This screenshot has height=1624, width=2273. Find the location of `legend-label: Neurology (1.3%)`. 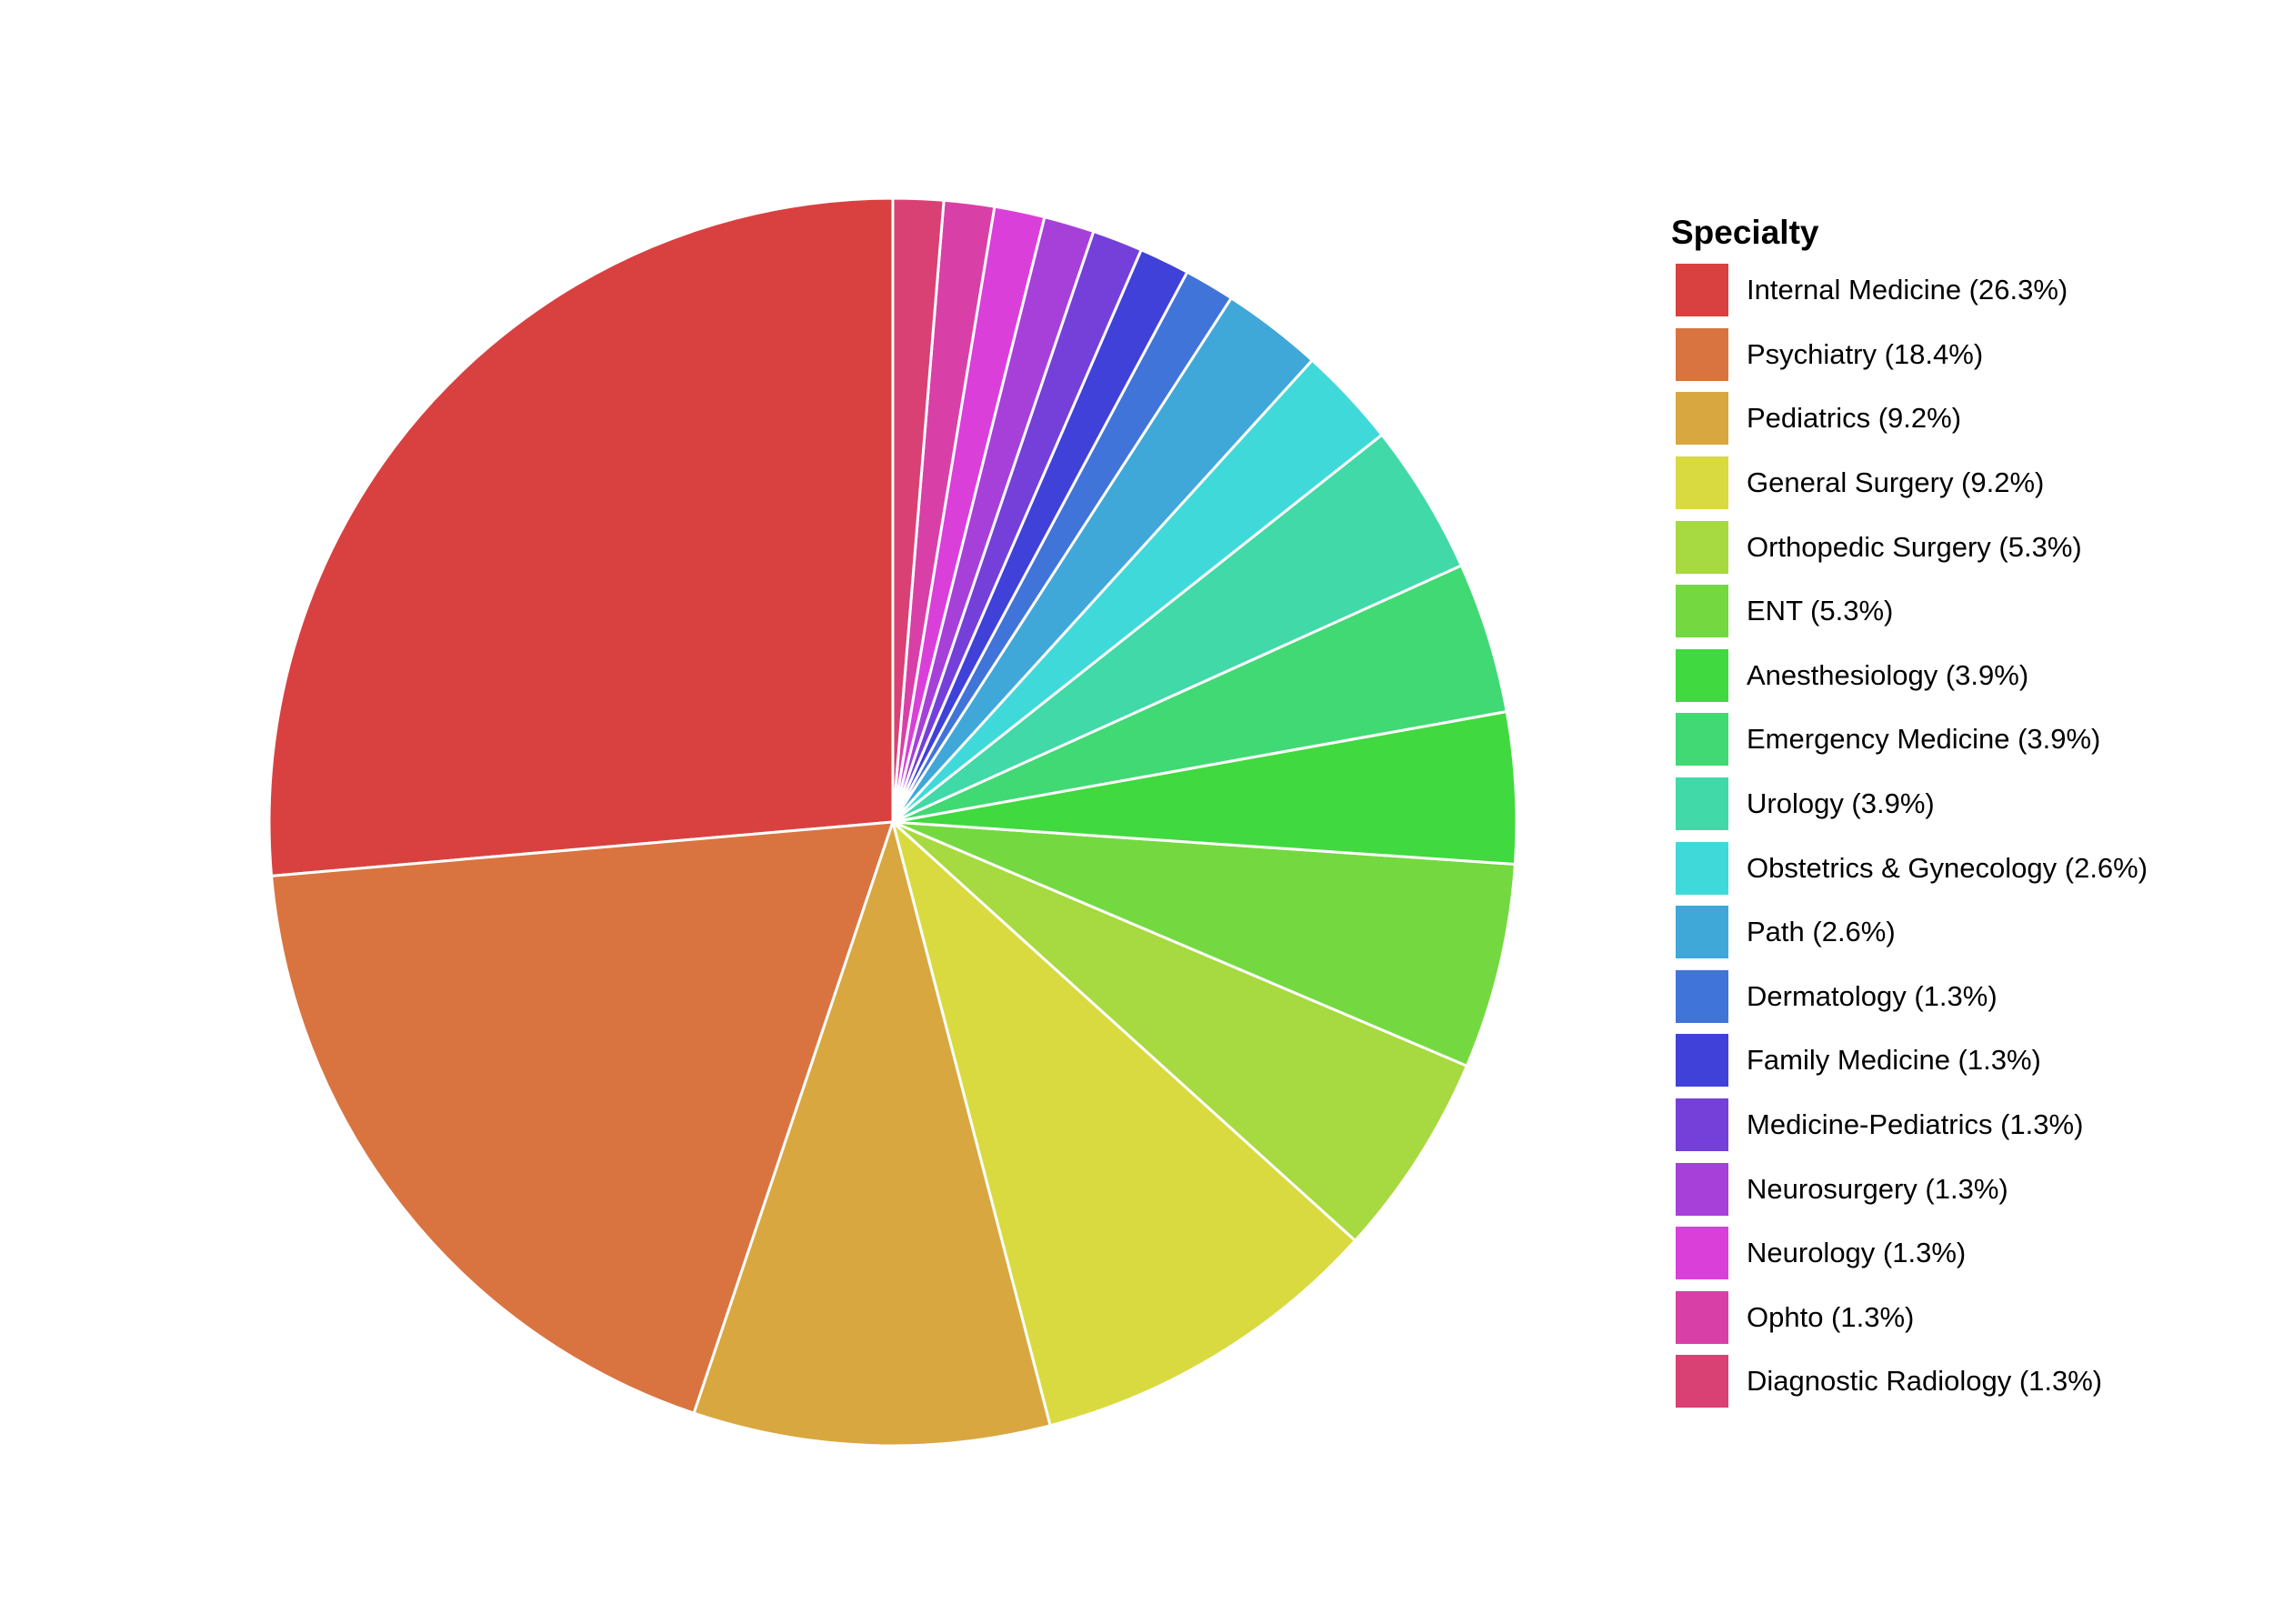

legend-label: Neurology (1.3%) is located at coordinates (1857, 1253).